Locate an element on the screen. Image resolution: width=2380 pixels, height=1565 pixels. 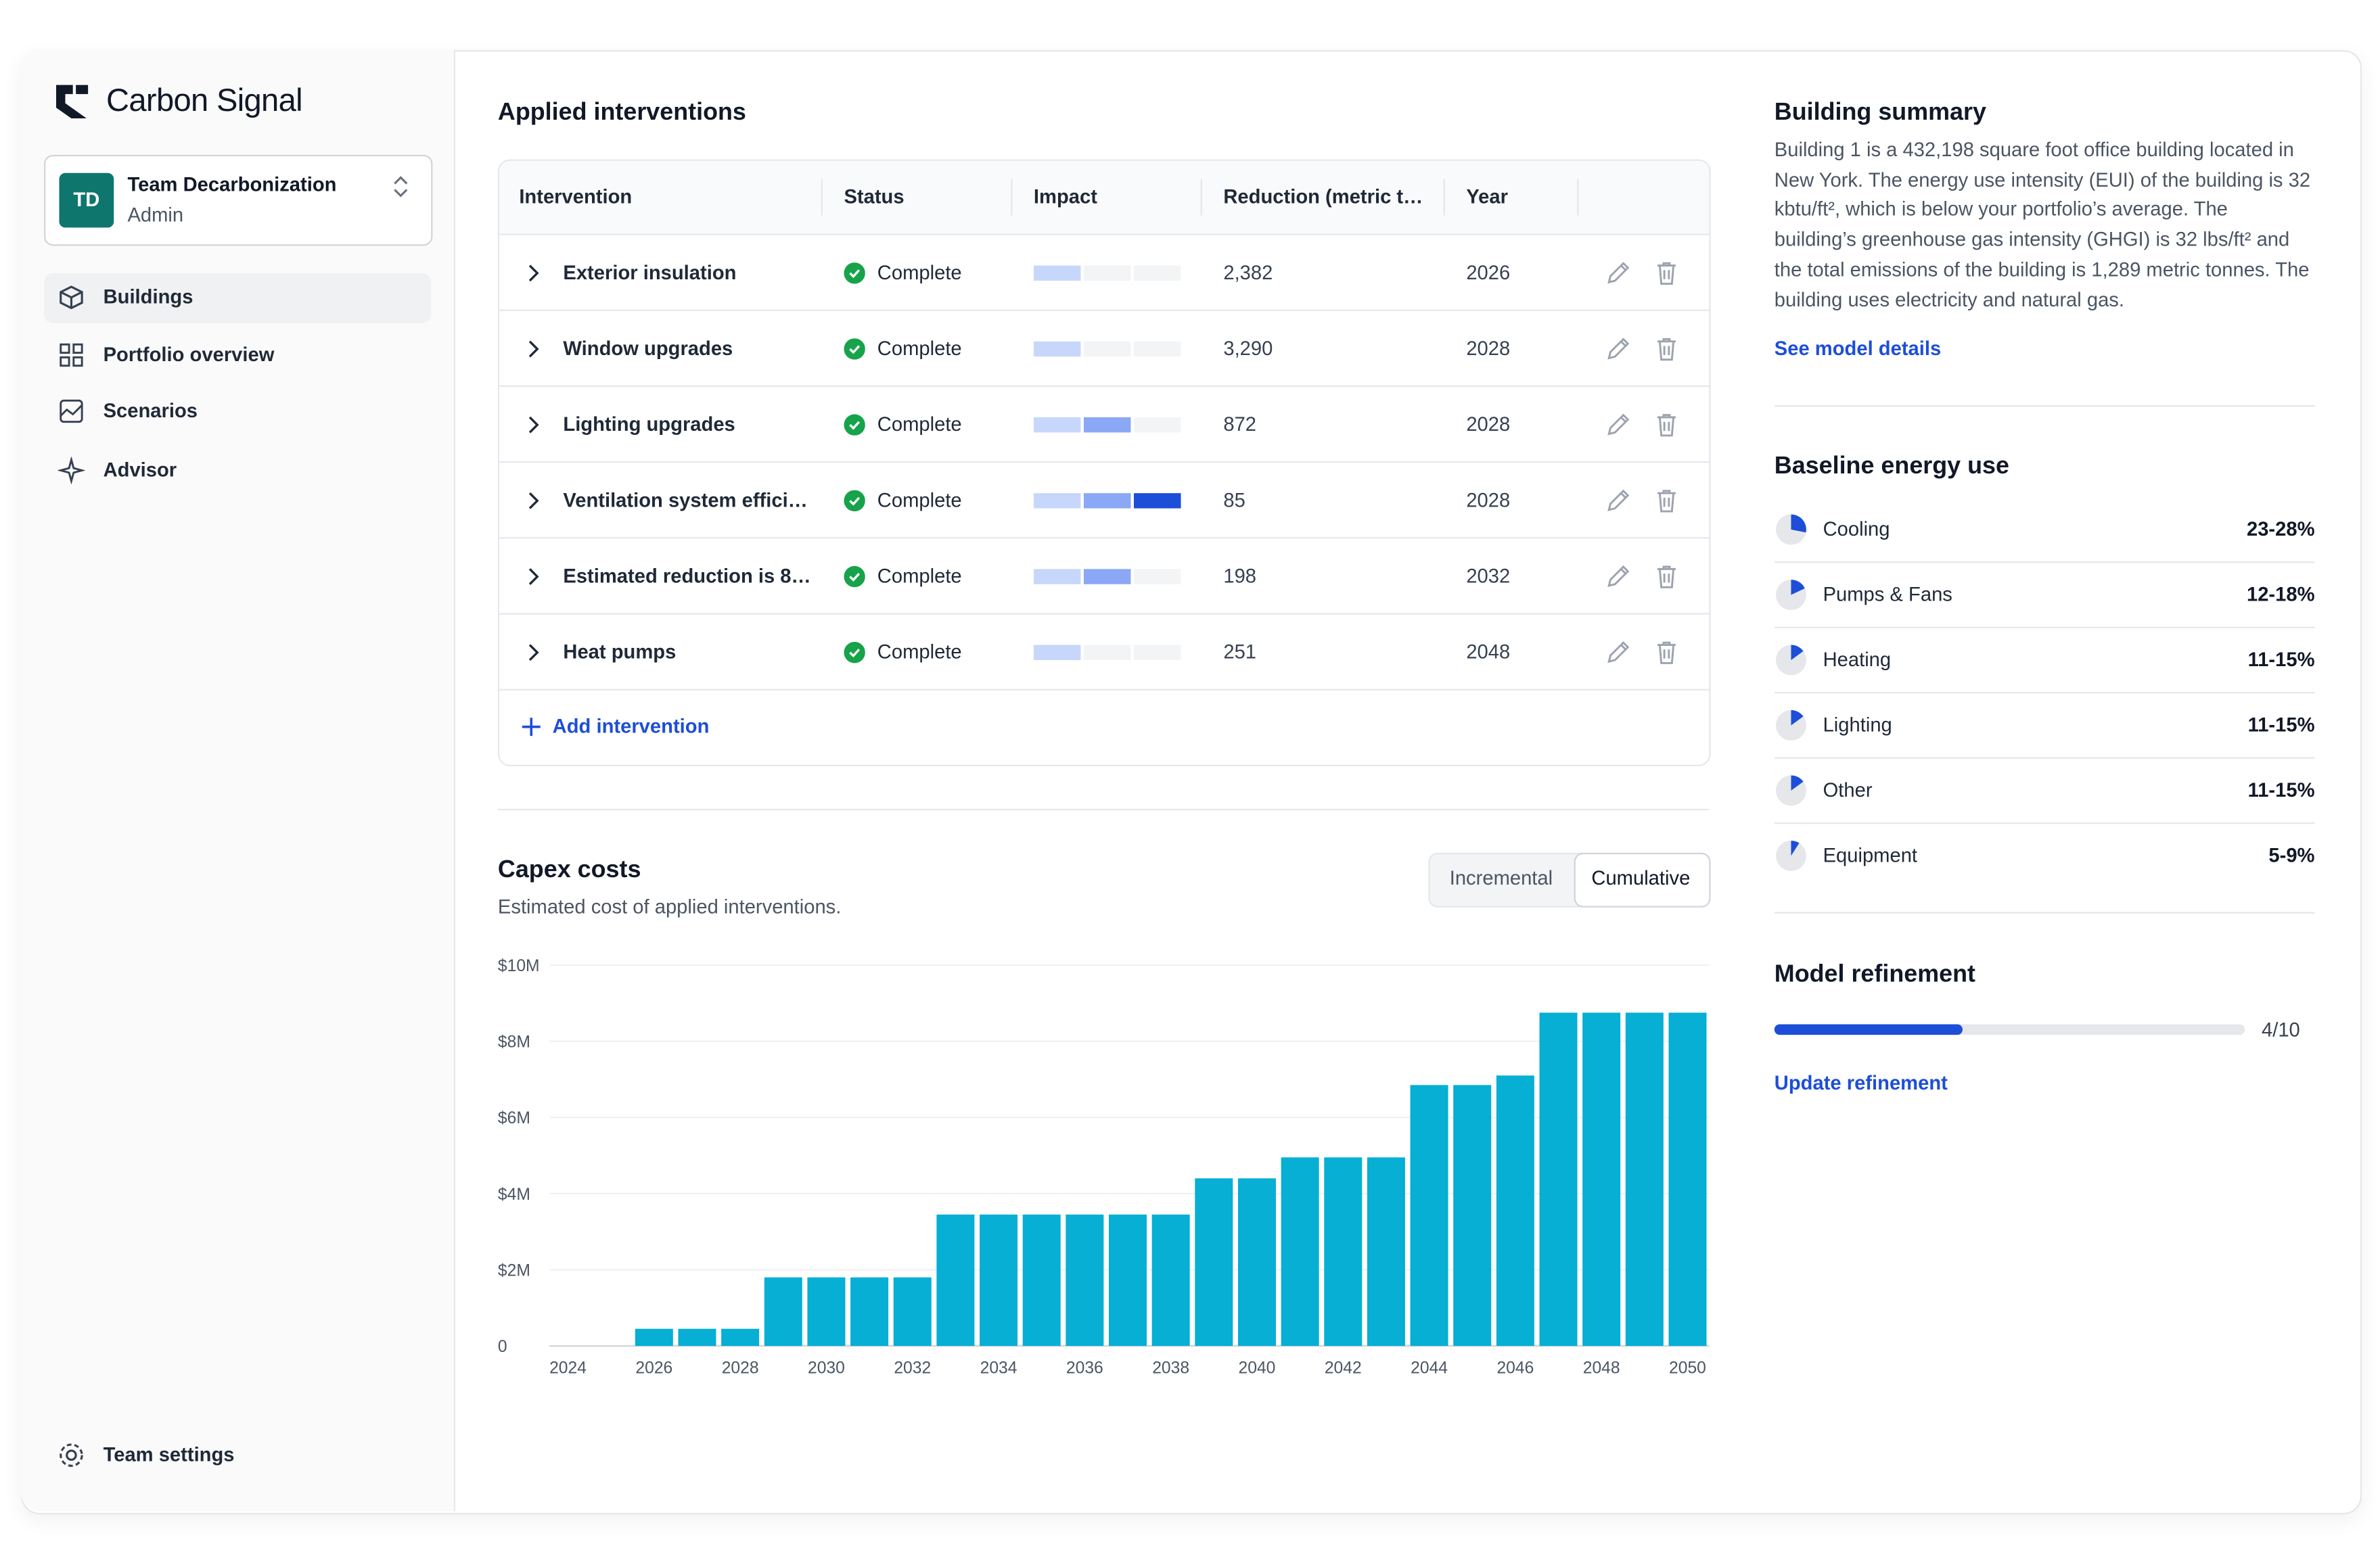
model-details-link: See model details is located at coordinates (1858, 348).